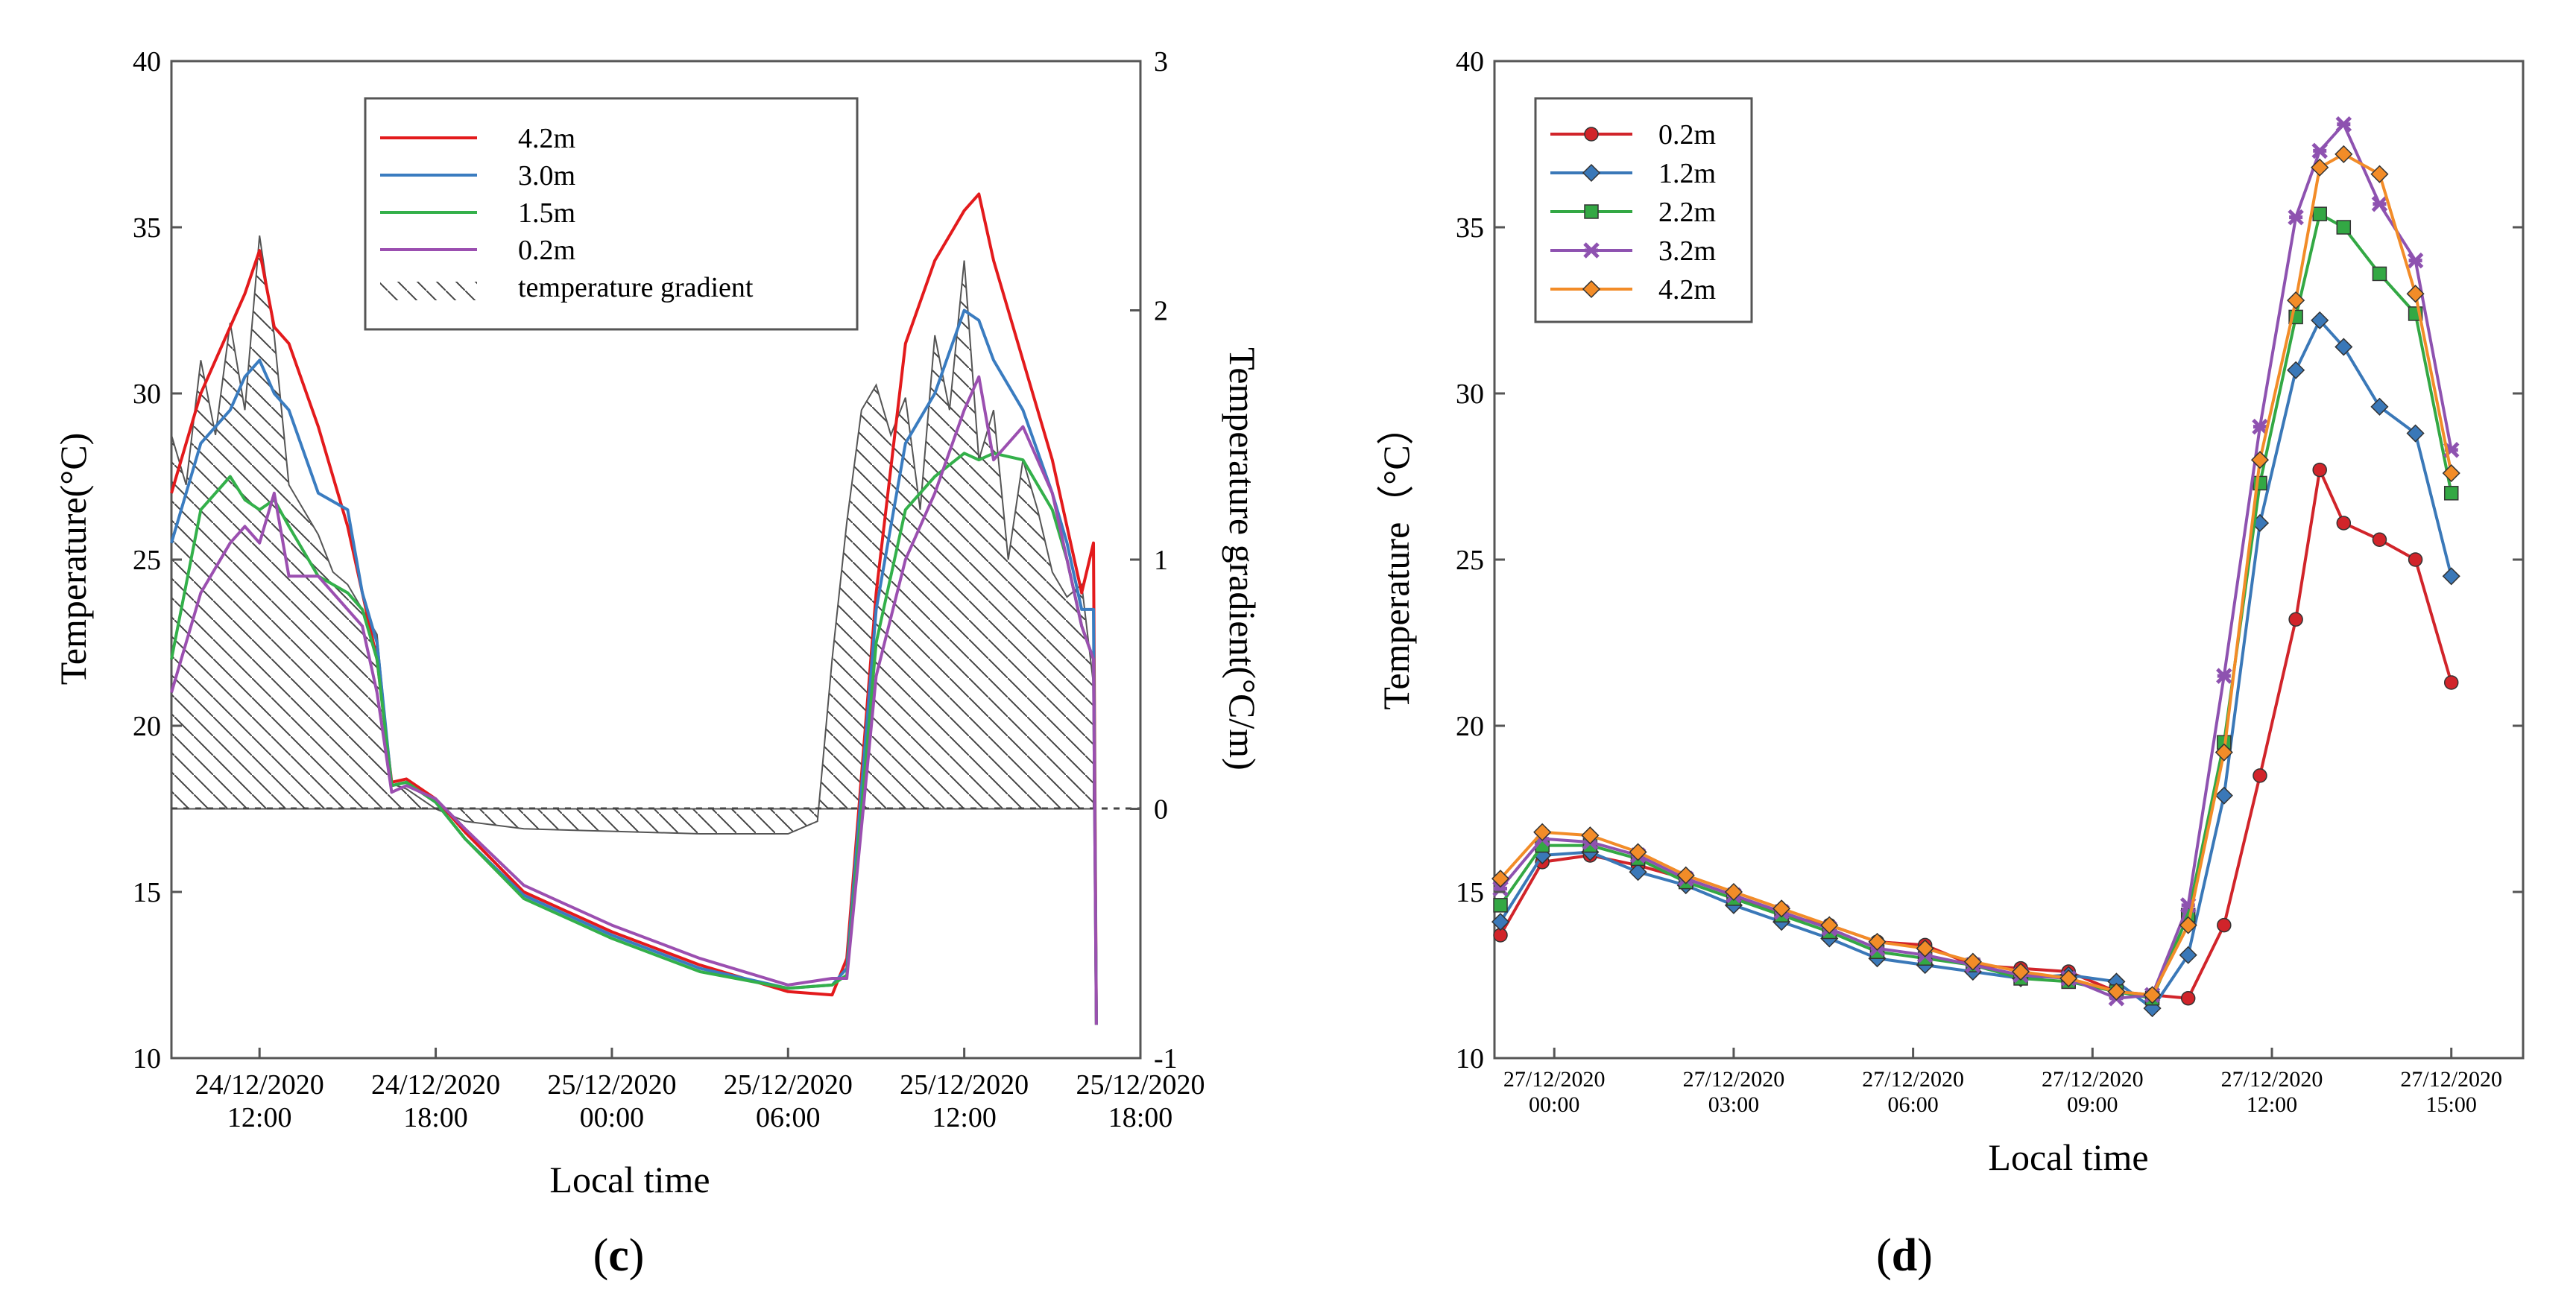 This screenshot has height=1304, width=2576. Describe the element at coordinates (1166, 1058) in the screenshot. I see `y2-tick-label: -1` at that location.